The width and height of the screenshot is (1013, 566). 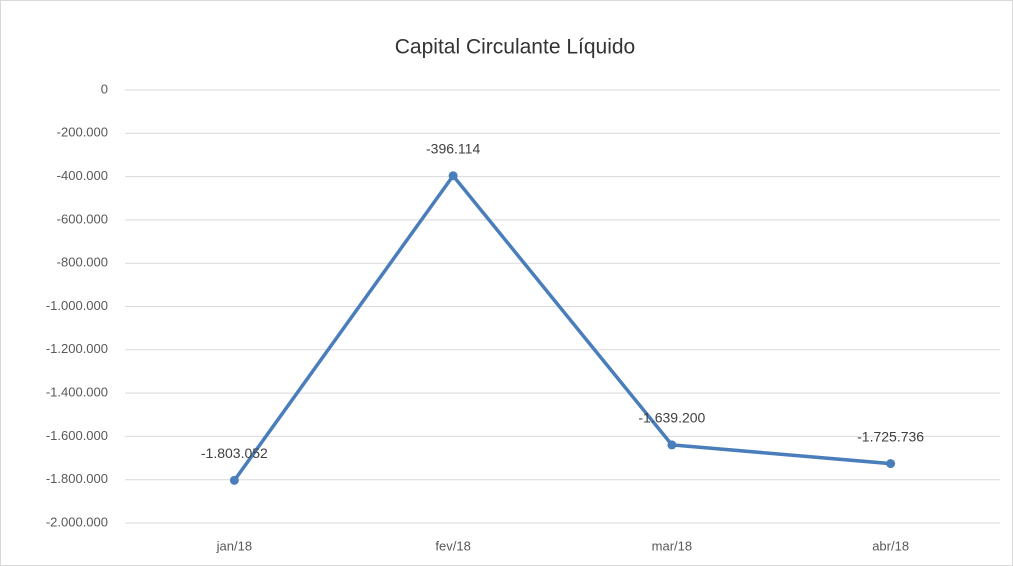 What do you see at coordinates (82, 262) in the screenshot?
I see `y-tick-label: -800.000` at bounding box center [82, 262].